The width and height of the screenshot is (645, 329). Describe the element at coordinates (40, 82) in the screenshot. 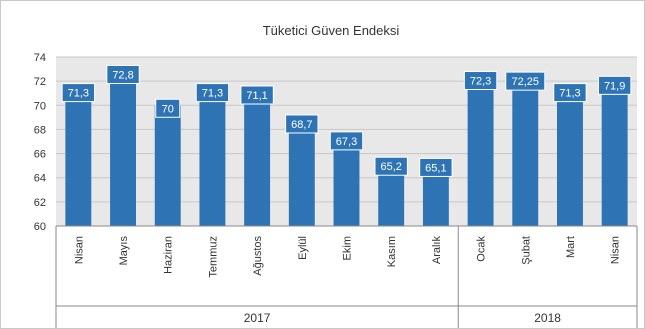

I see `y-tick-label: 72` at that location.